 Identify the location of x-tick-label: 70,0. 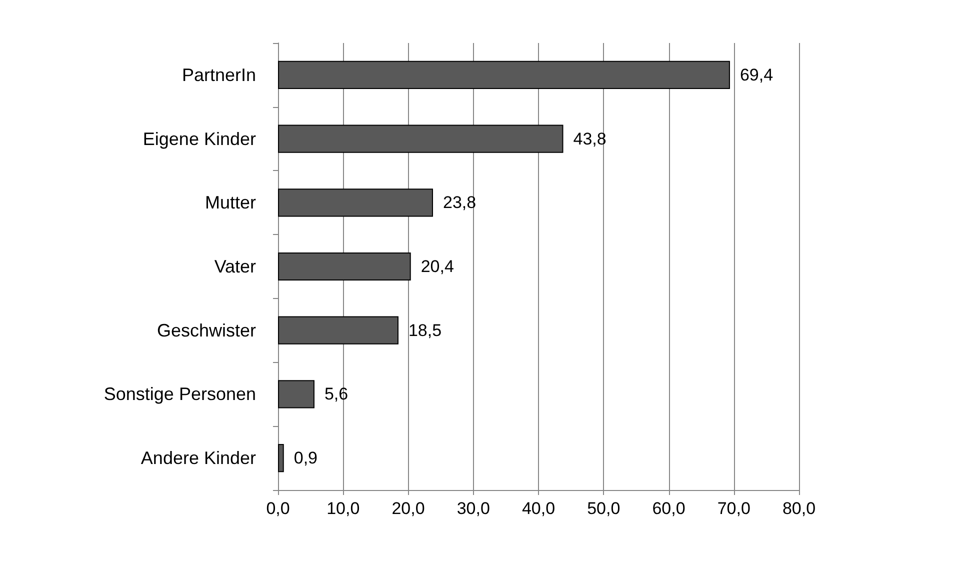
(733, 508).